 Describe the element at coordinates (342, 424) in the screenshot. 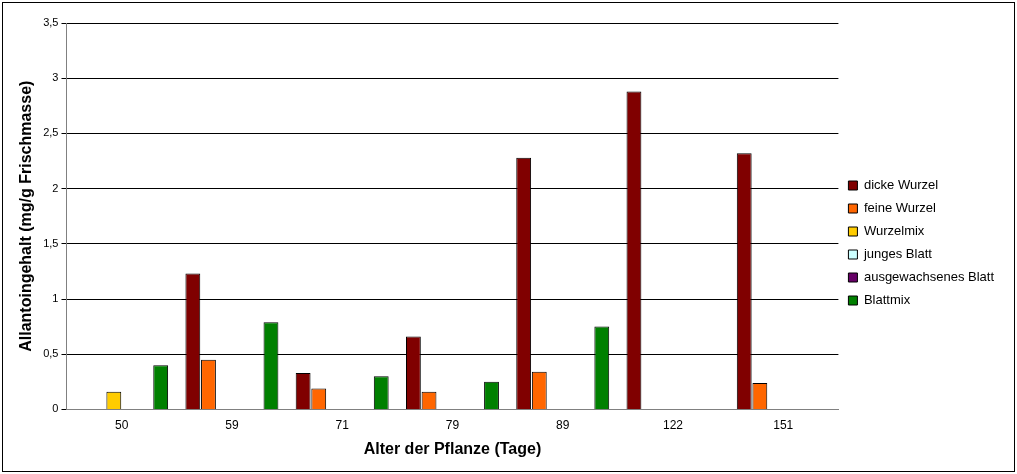

I see `x-tick-label: 71` at that location.